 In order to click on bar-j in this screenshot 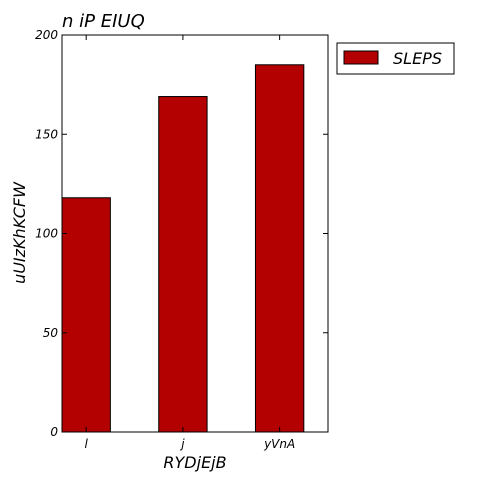, I will do `click(183, 264)`.